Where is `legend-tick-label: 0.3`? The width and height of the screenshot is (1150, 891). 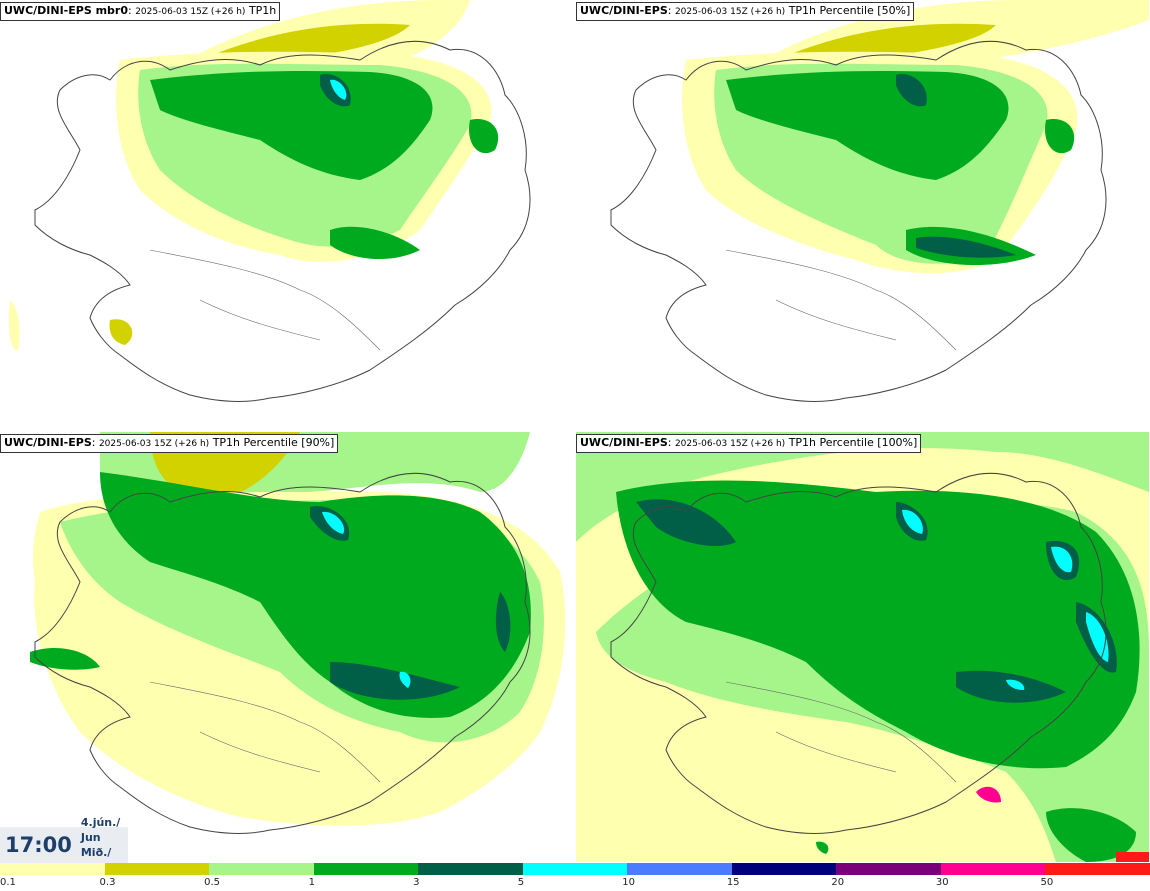 legend-tick-label: 0.3 is located at coordinates (107, 882).